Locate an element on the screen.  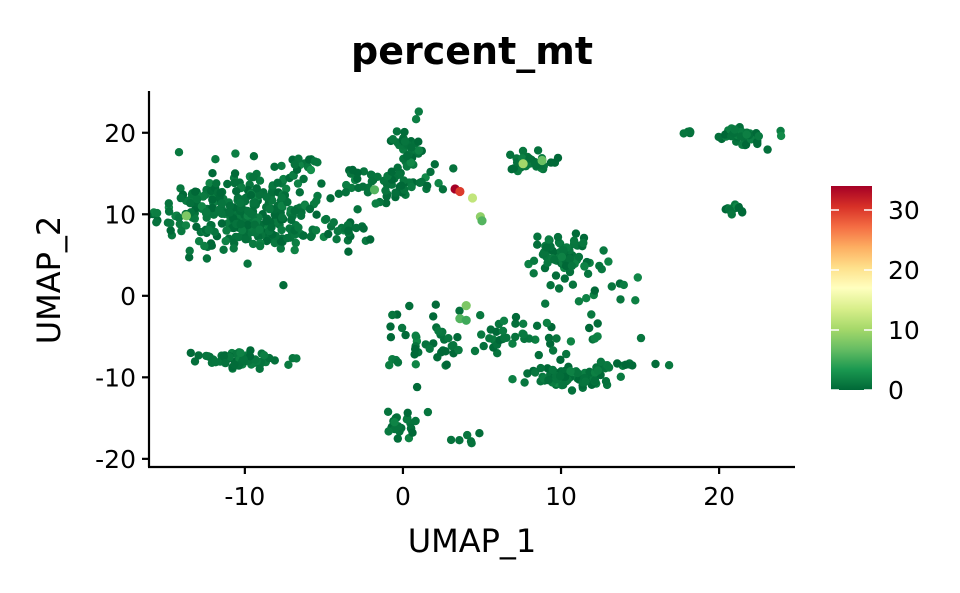
legend-tick-label: 20 is located at coordinates (904, 270).